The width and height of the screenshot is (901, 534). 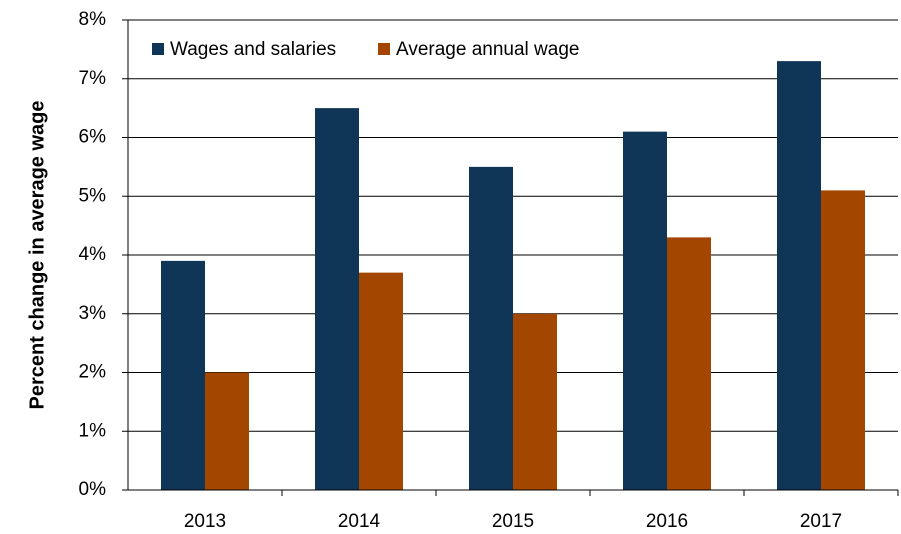 What do you see at coordinates (93, 19) in the screenshot?
I see `y-tick-label: 8%` at bounding box center [93, 19].